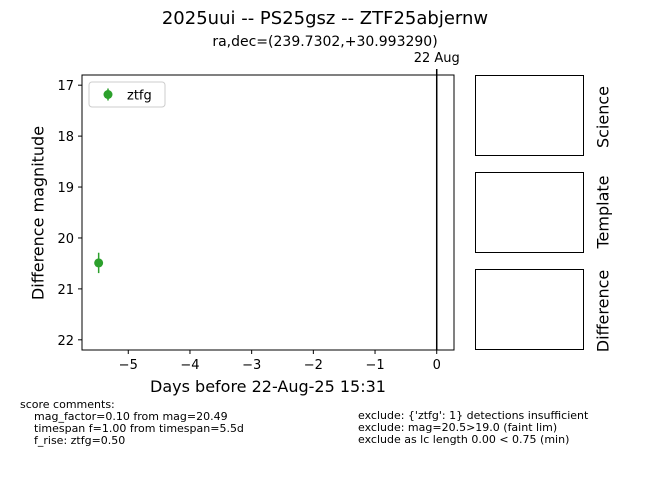 This screenshot has height=500, width=650. What do you see at coordinates (99, 263) in the screenshot?
I see `data-point` at bounding box center [99, 263].